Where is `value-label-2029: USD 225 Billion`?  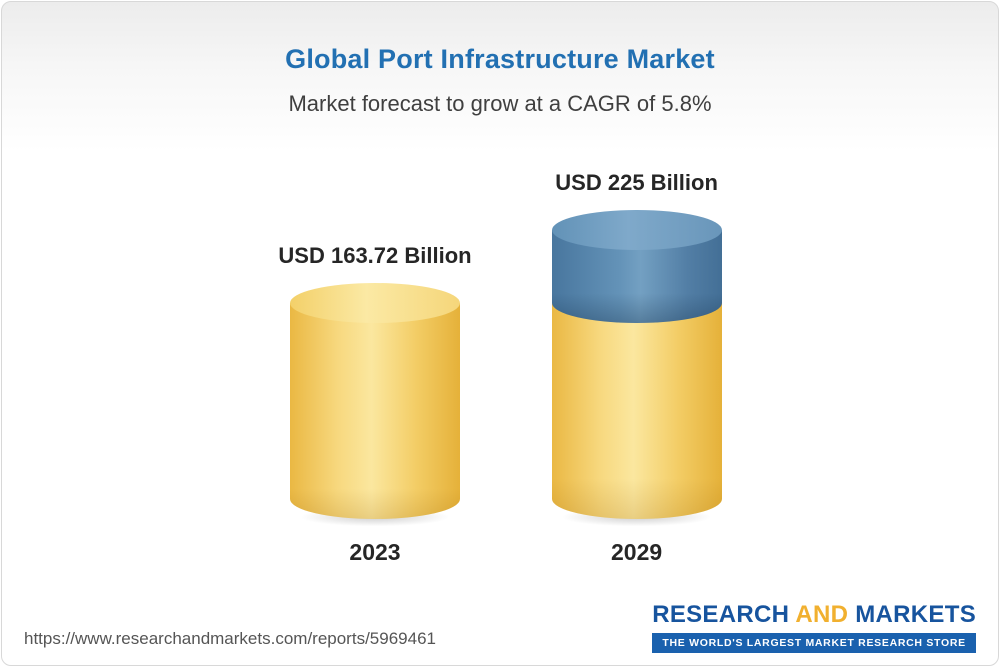
value-label-2029: USD 225 Billion is located at coordinates (636, 182).